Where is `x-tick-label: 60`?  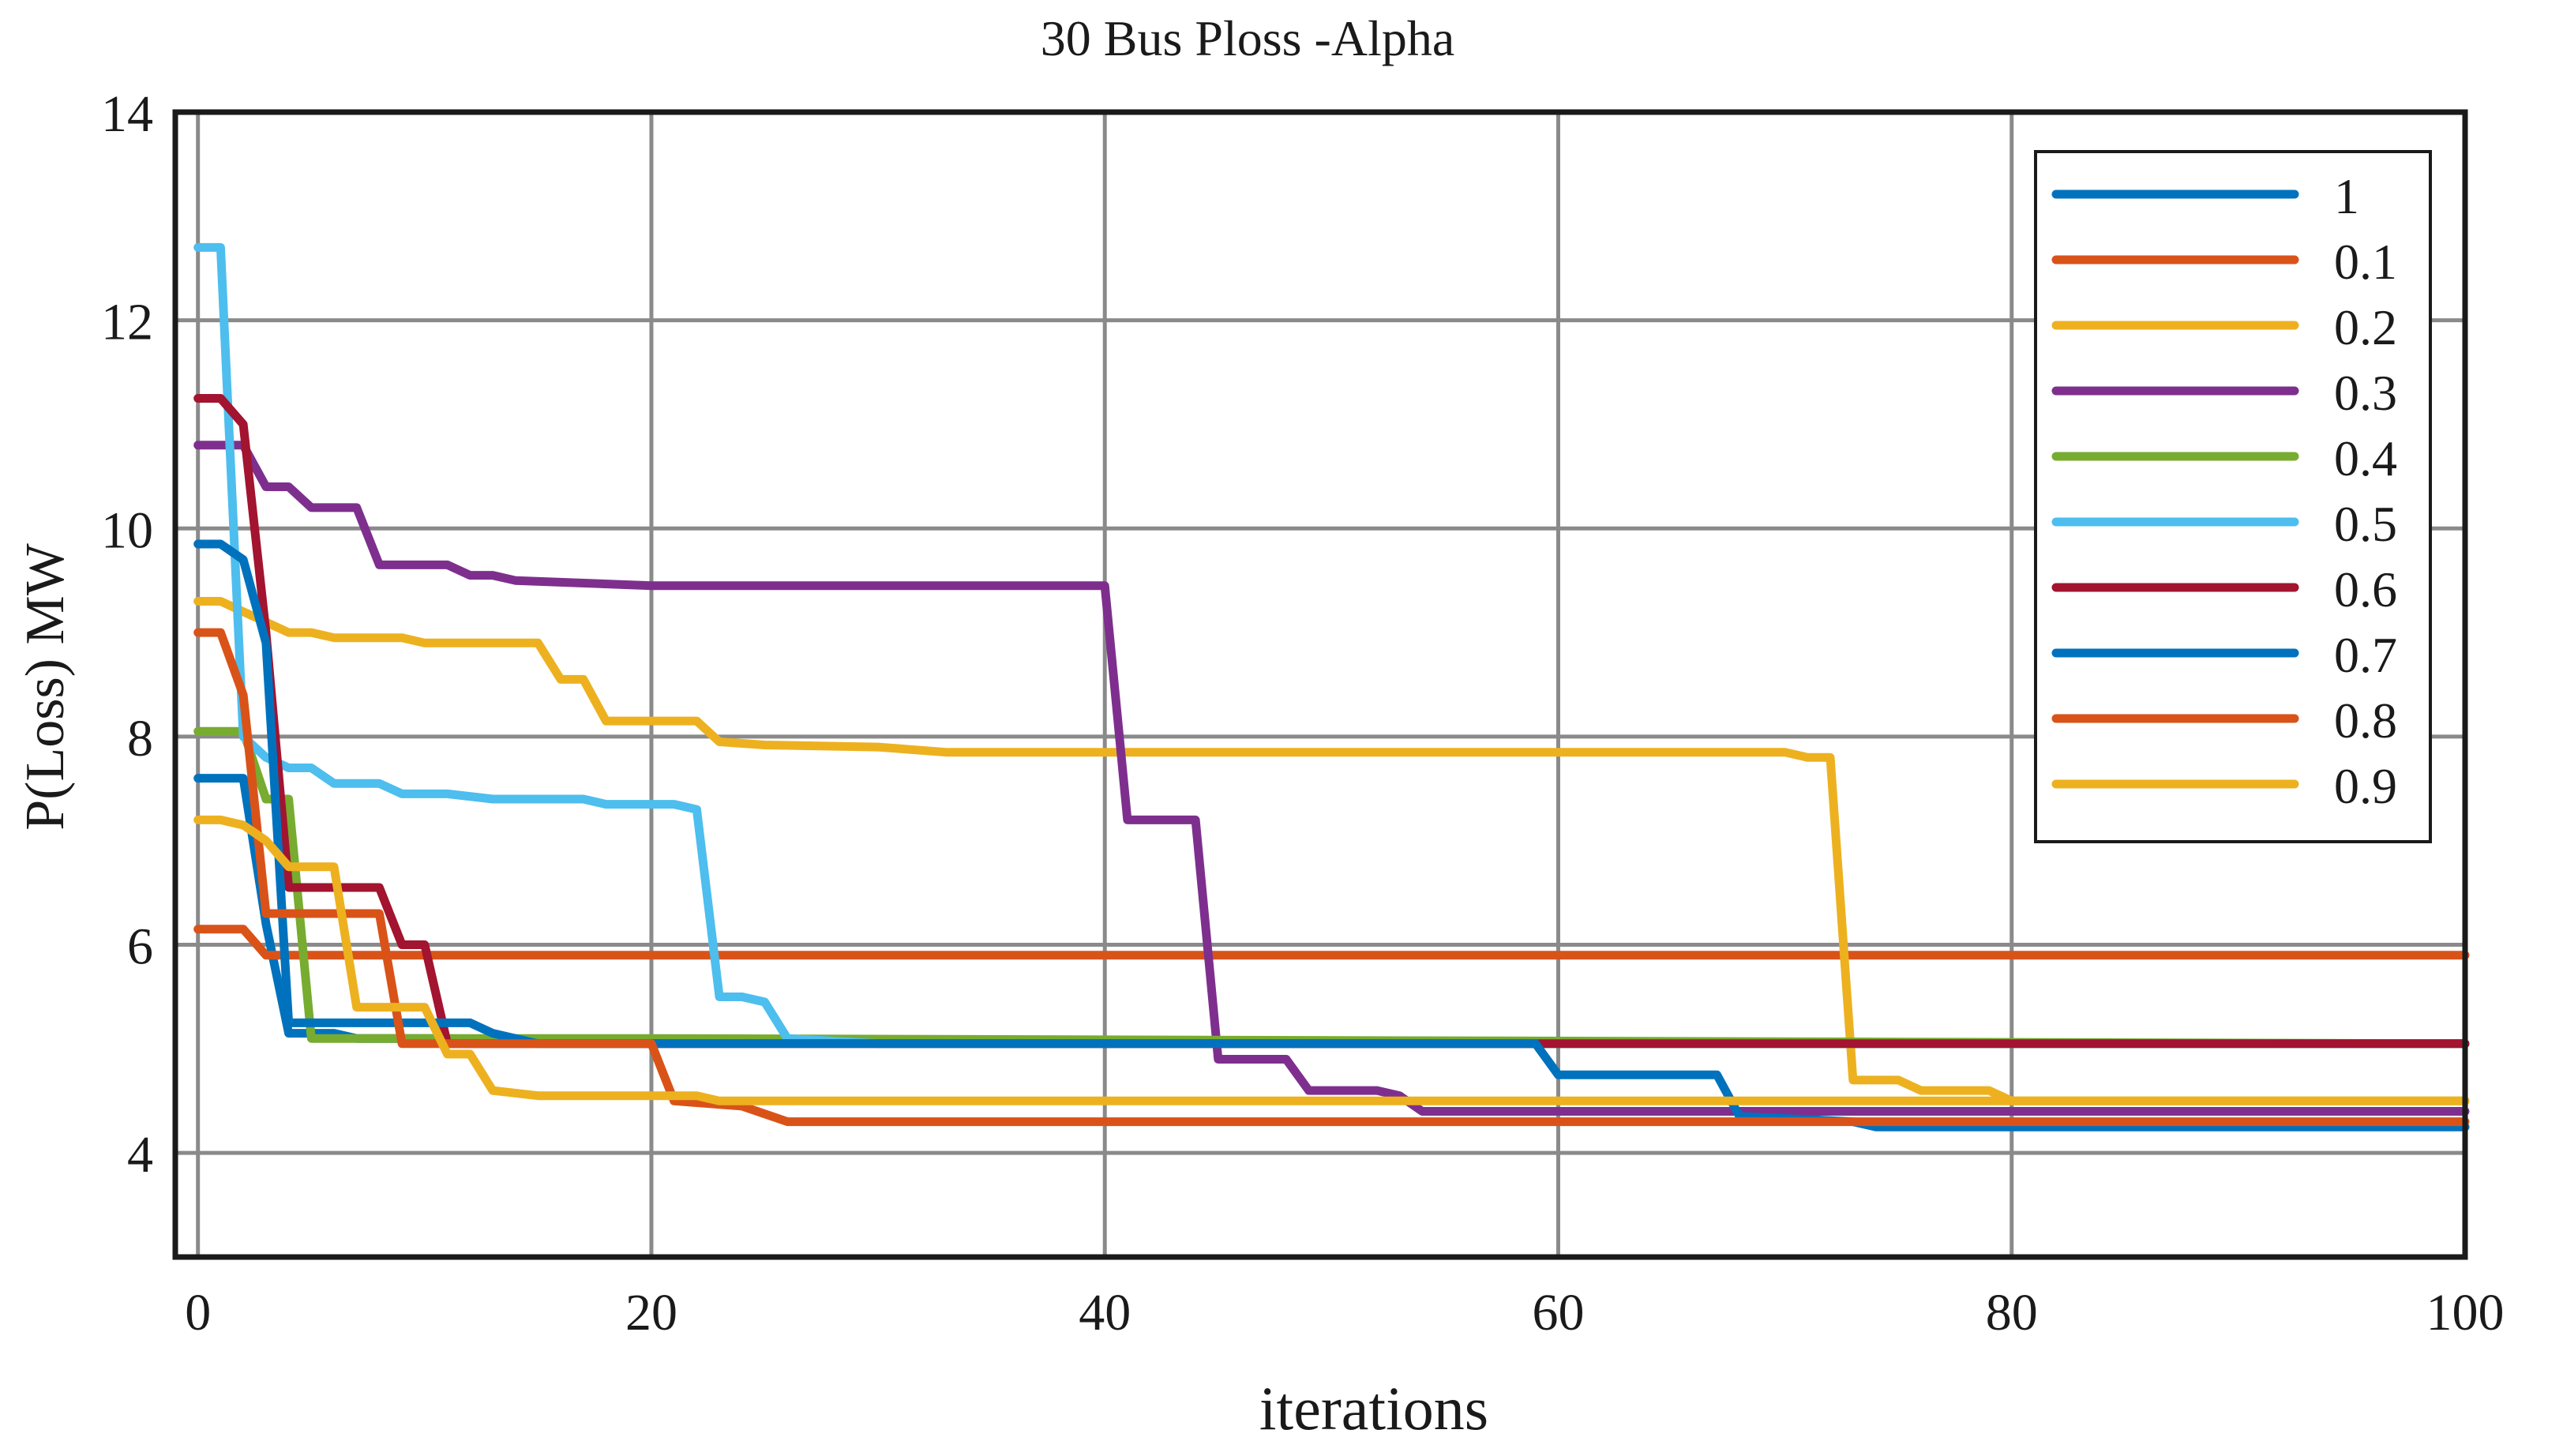
x-tick-label: 60 is located at coordinates (1558, 1313).